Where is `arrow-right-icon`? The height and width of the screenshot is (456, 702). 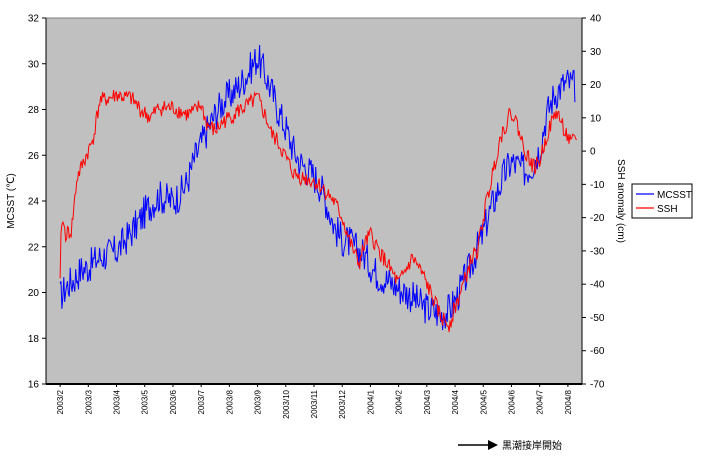
arrow-right-icon is located at coordinates (493, 445).